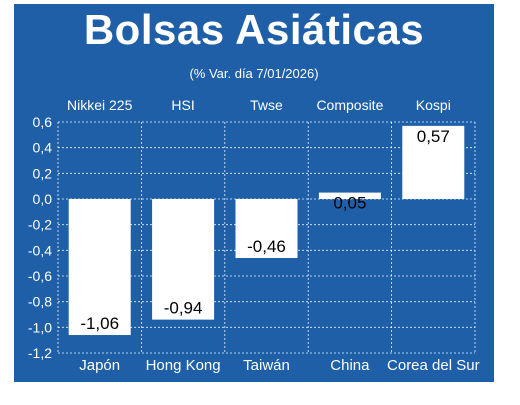  Describe the element at coordinates (266, 365) in the screenshot. I see `x-tick-label: Taiwán` at that location.